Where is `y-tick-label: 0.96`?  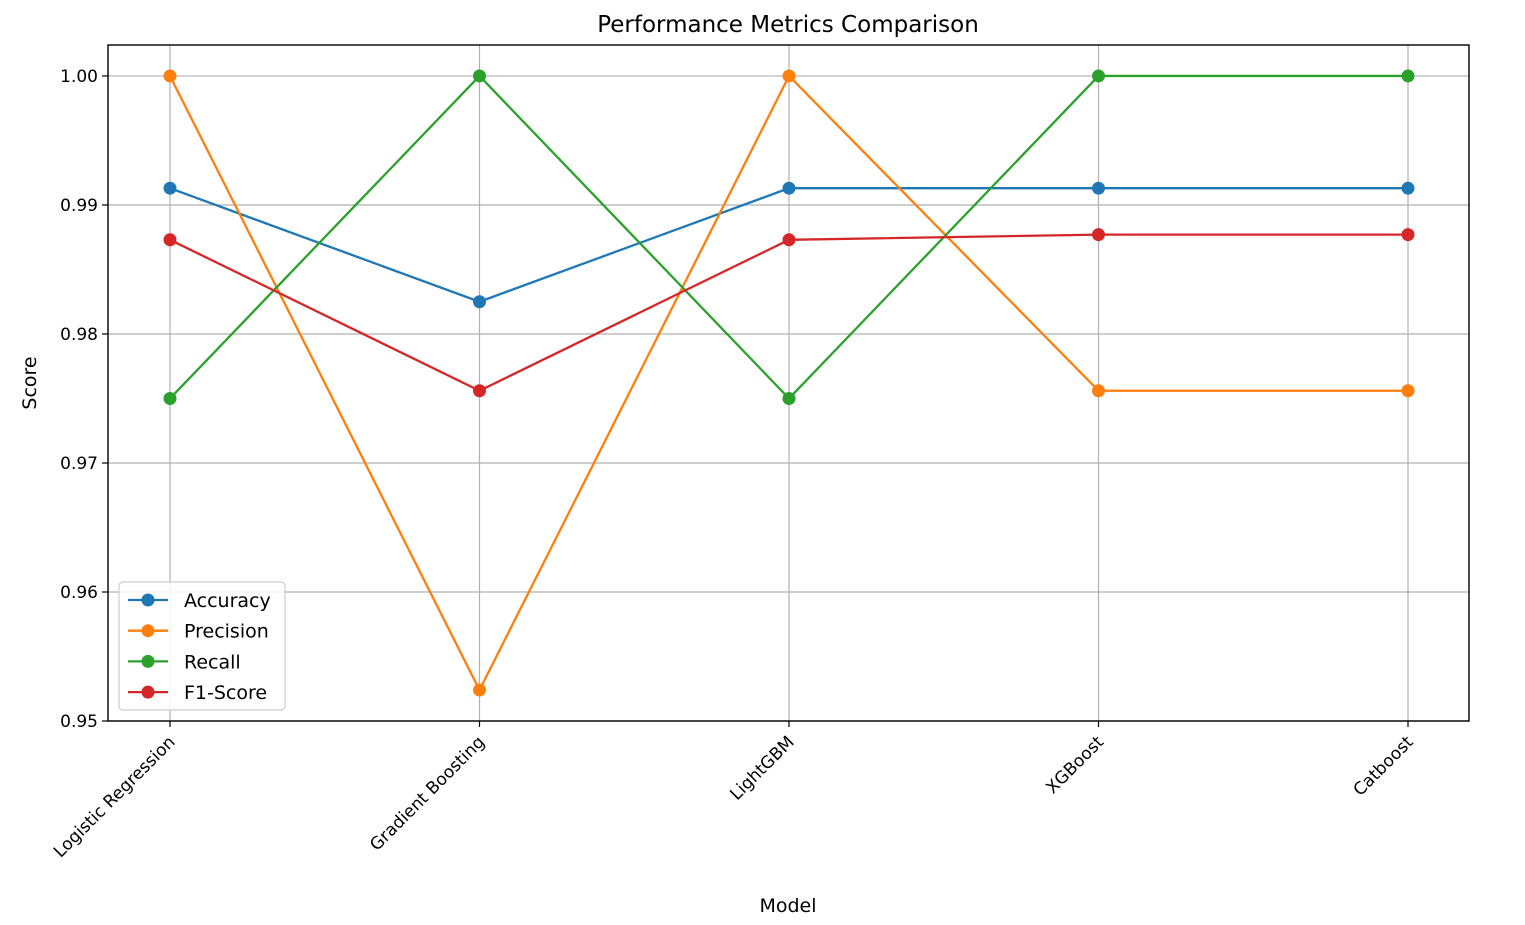
y-tick-label: 0.96 is located at coordinates (79, 593).